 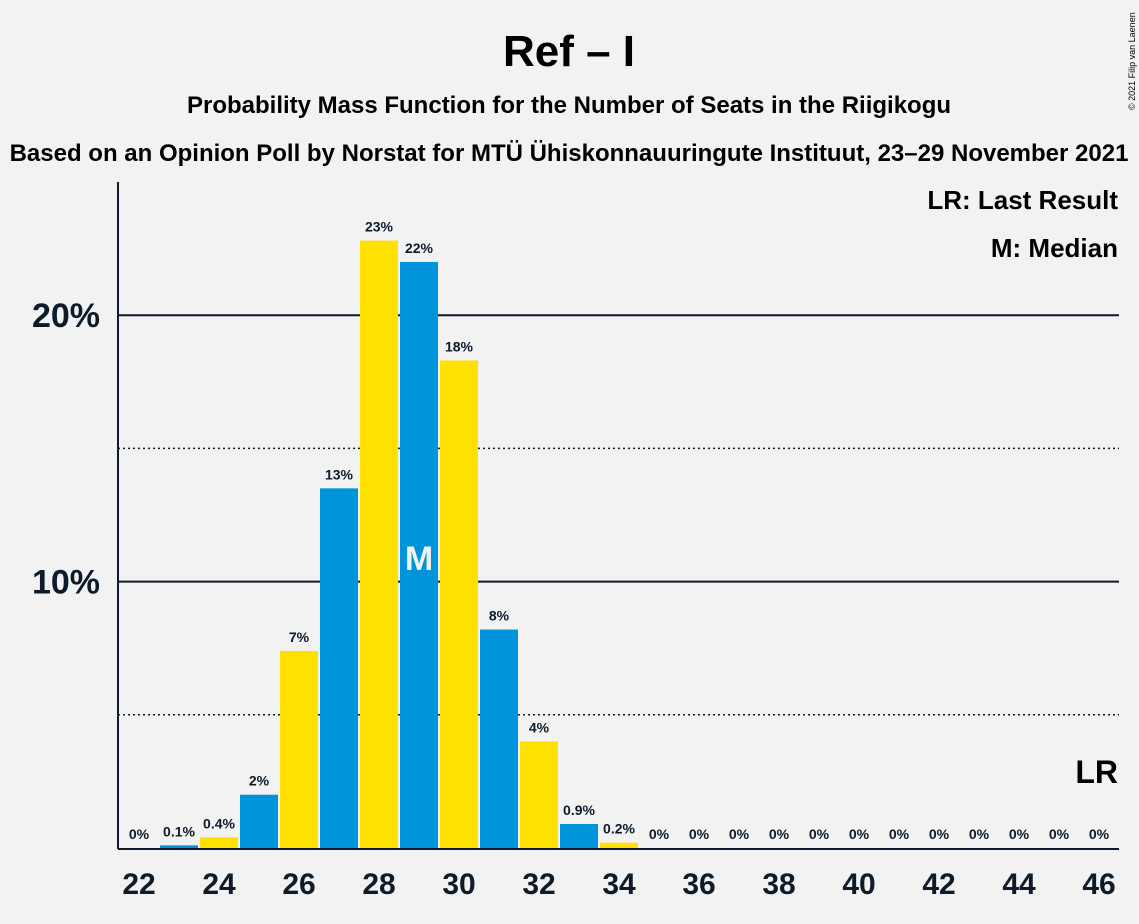 What do you see at coordinates (1096, 772) in the screenshot?
I see `last-result-marker: LR` at bounding box center [1096, 772].